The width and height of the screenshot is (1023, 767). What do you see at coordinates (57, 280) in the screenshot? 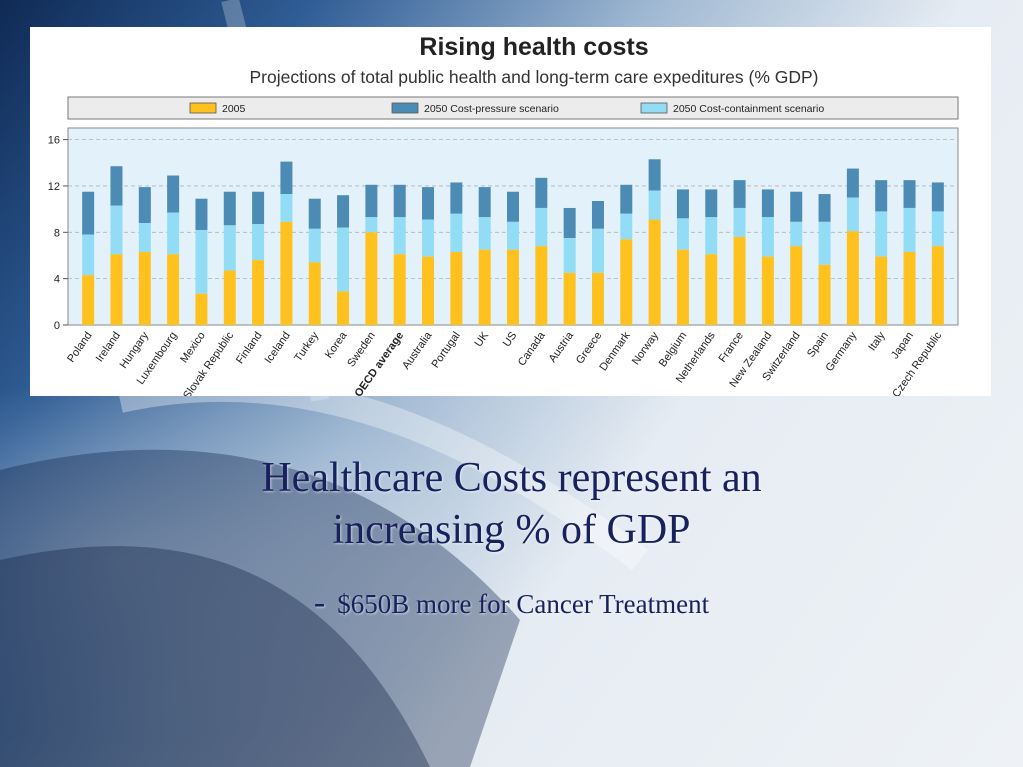
I see `y-tick-label: 4` at bounding box center [57, 280].